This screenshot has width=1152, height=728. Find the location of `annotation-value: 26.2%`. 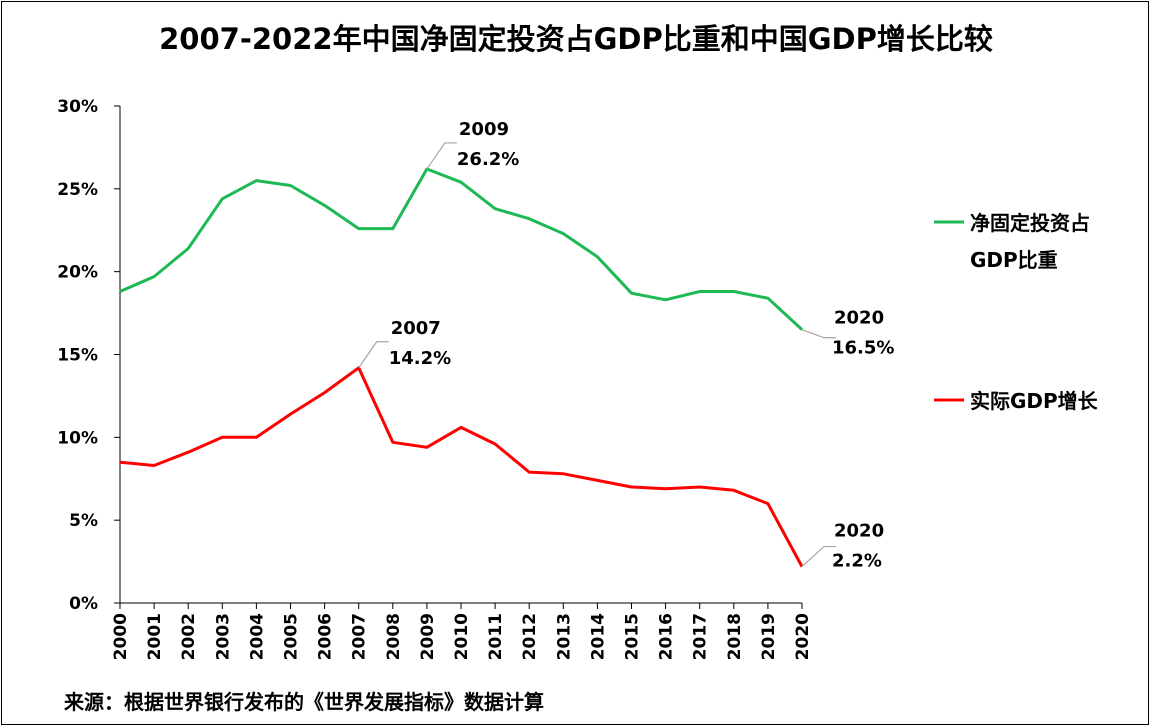

annotation-value: 26.2% is located at coordinates (488, 159).